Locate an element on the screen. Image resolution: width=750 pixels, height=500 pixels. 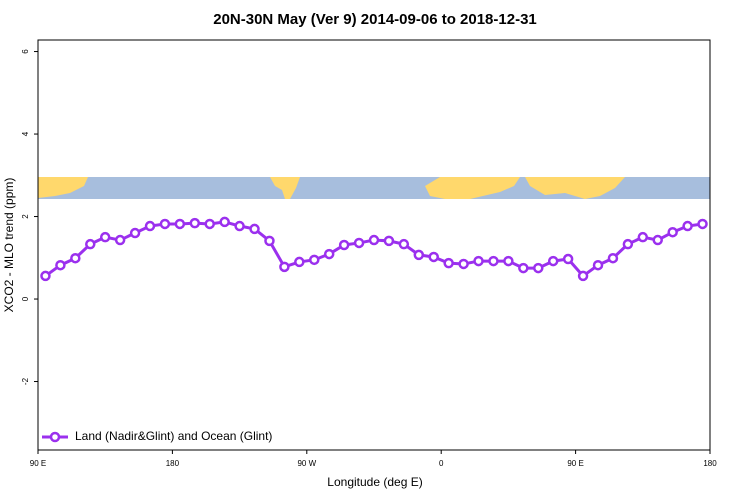
y-tick-label: -2 is located at coordinates (25, 381).